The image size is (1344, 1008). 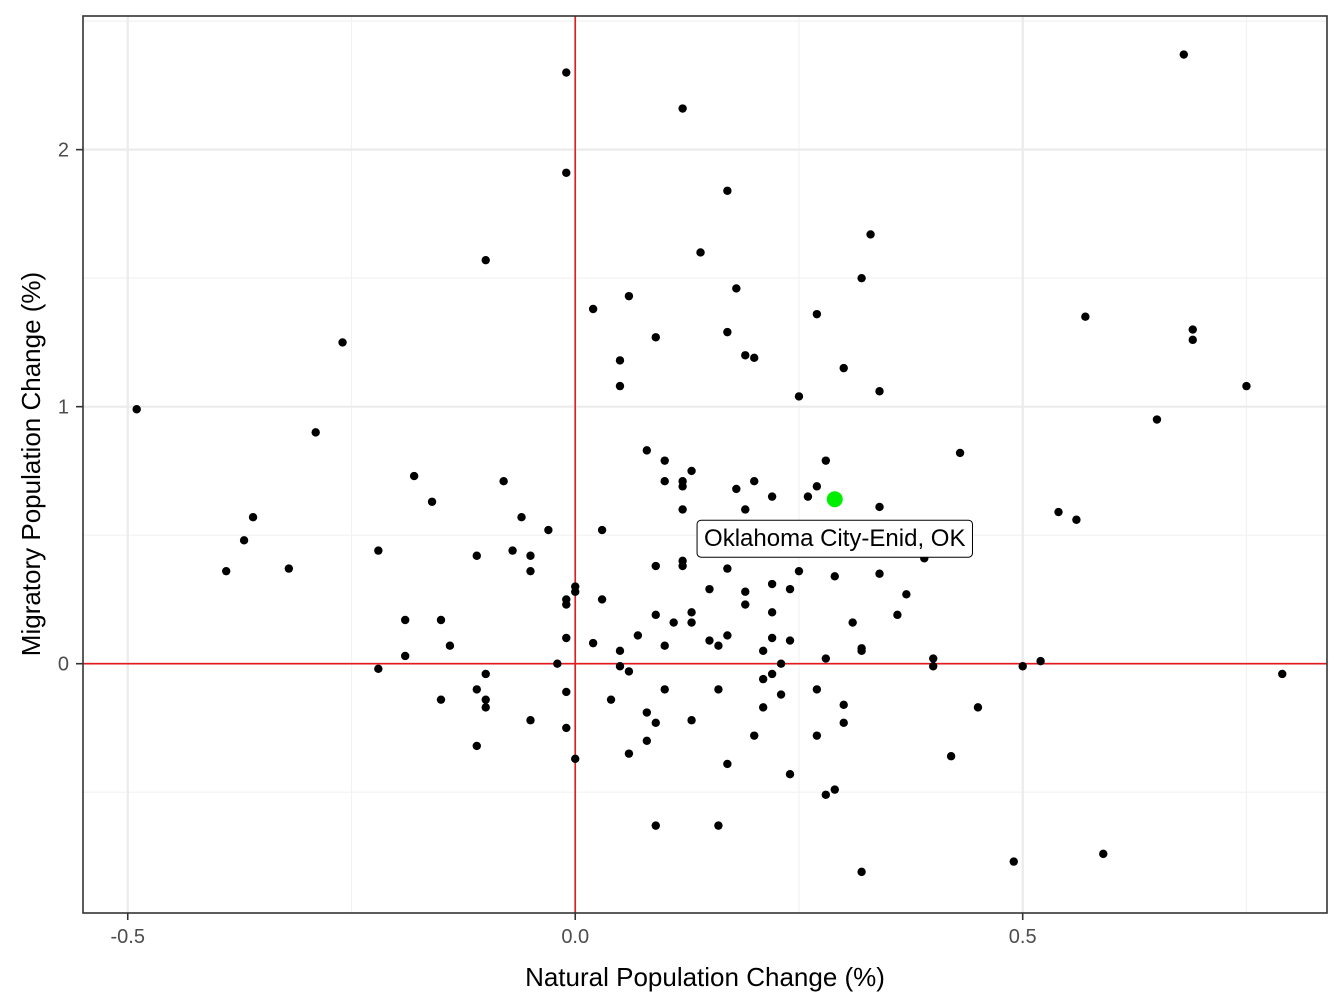 What do you see at coordinates (705, 977) in the screenshot?
I see `x-axis-title: Natural Population Change (%)` at bounding box center [705, 977].